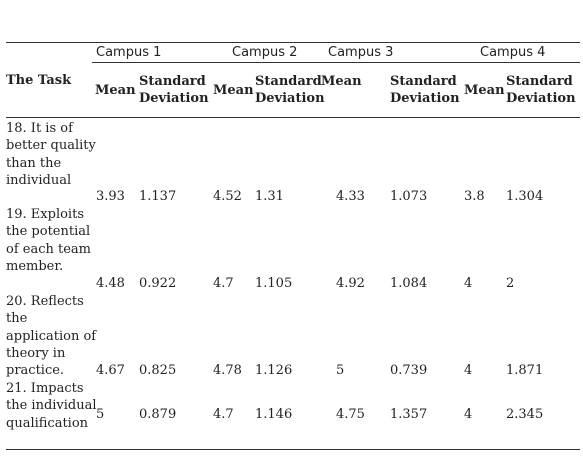 Image resolution: width=583 pixels, height=471 pixels. I want to click on campus-4-sd: 2, so click(510, 283).